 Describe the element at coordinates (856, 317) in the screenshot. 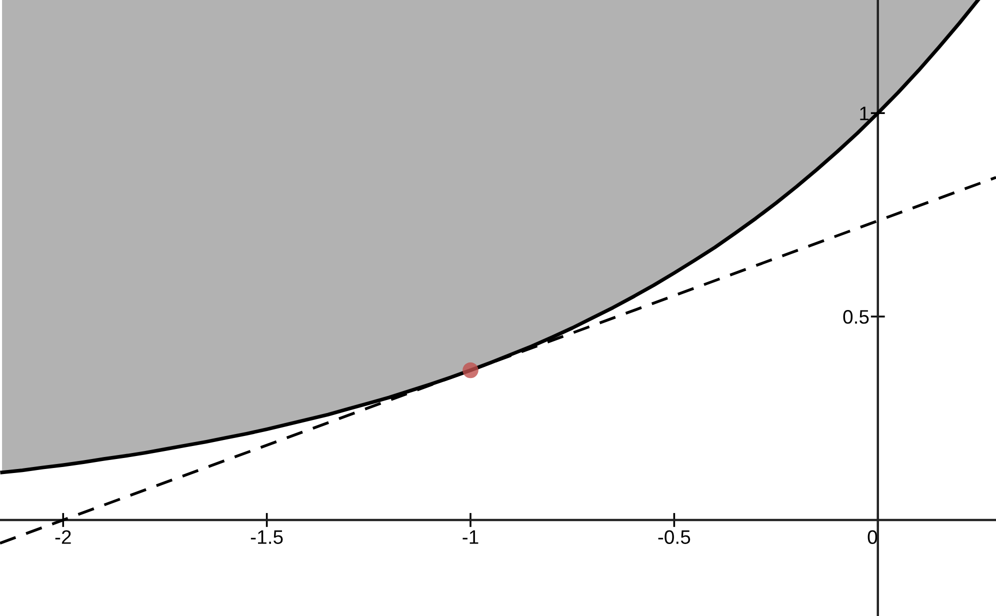

I see `y-tick-label: 0.5` at that location.